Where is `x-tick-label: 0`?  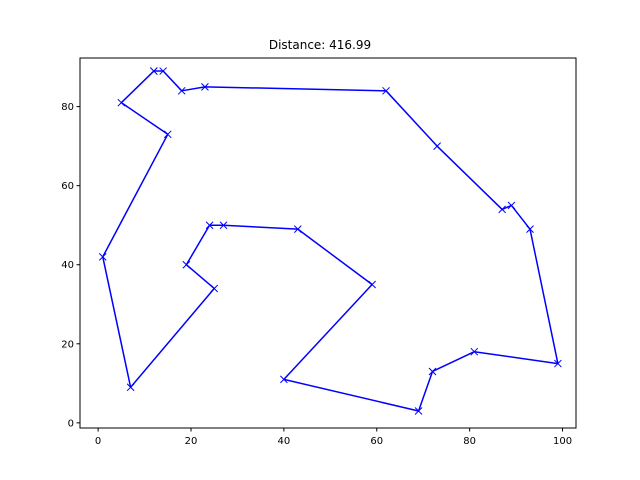 x-tick-label: 0 is located at coordinates (98, 441).